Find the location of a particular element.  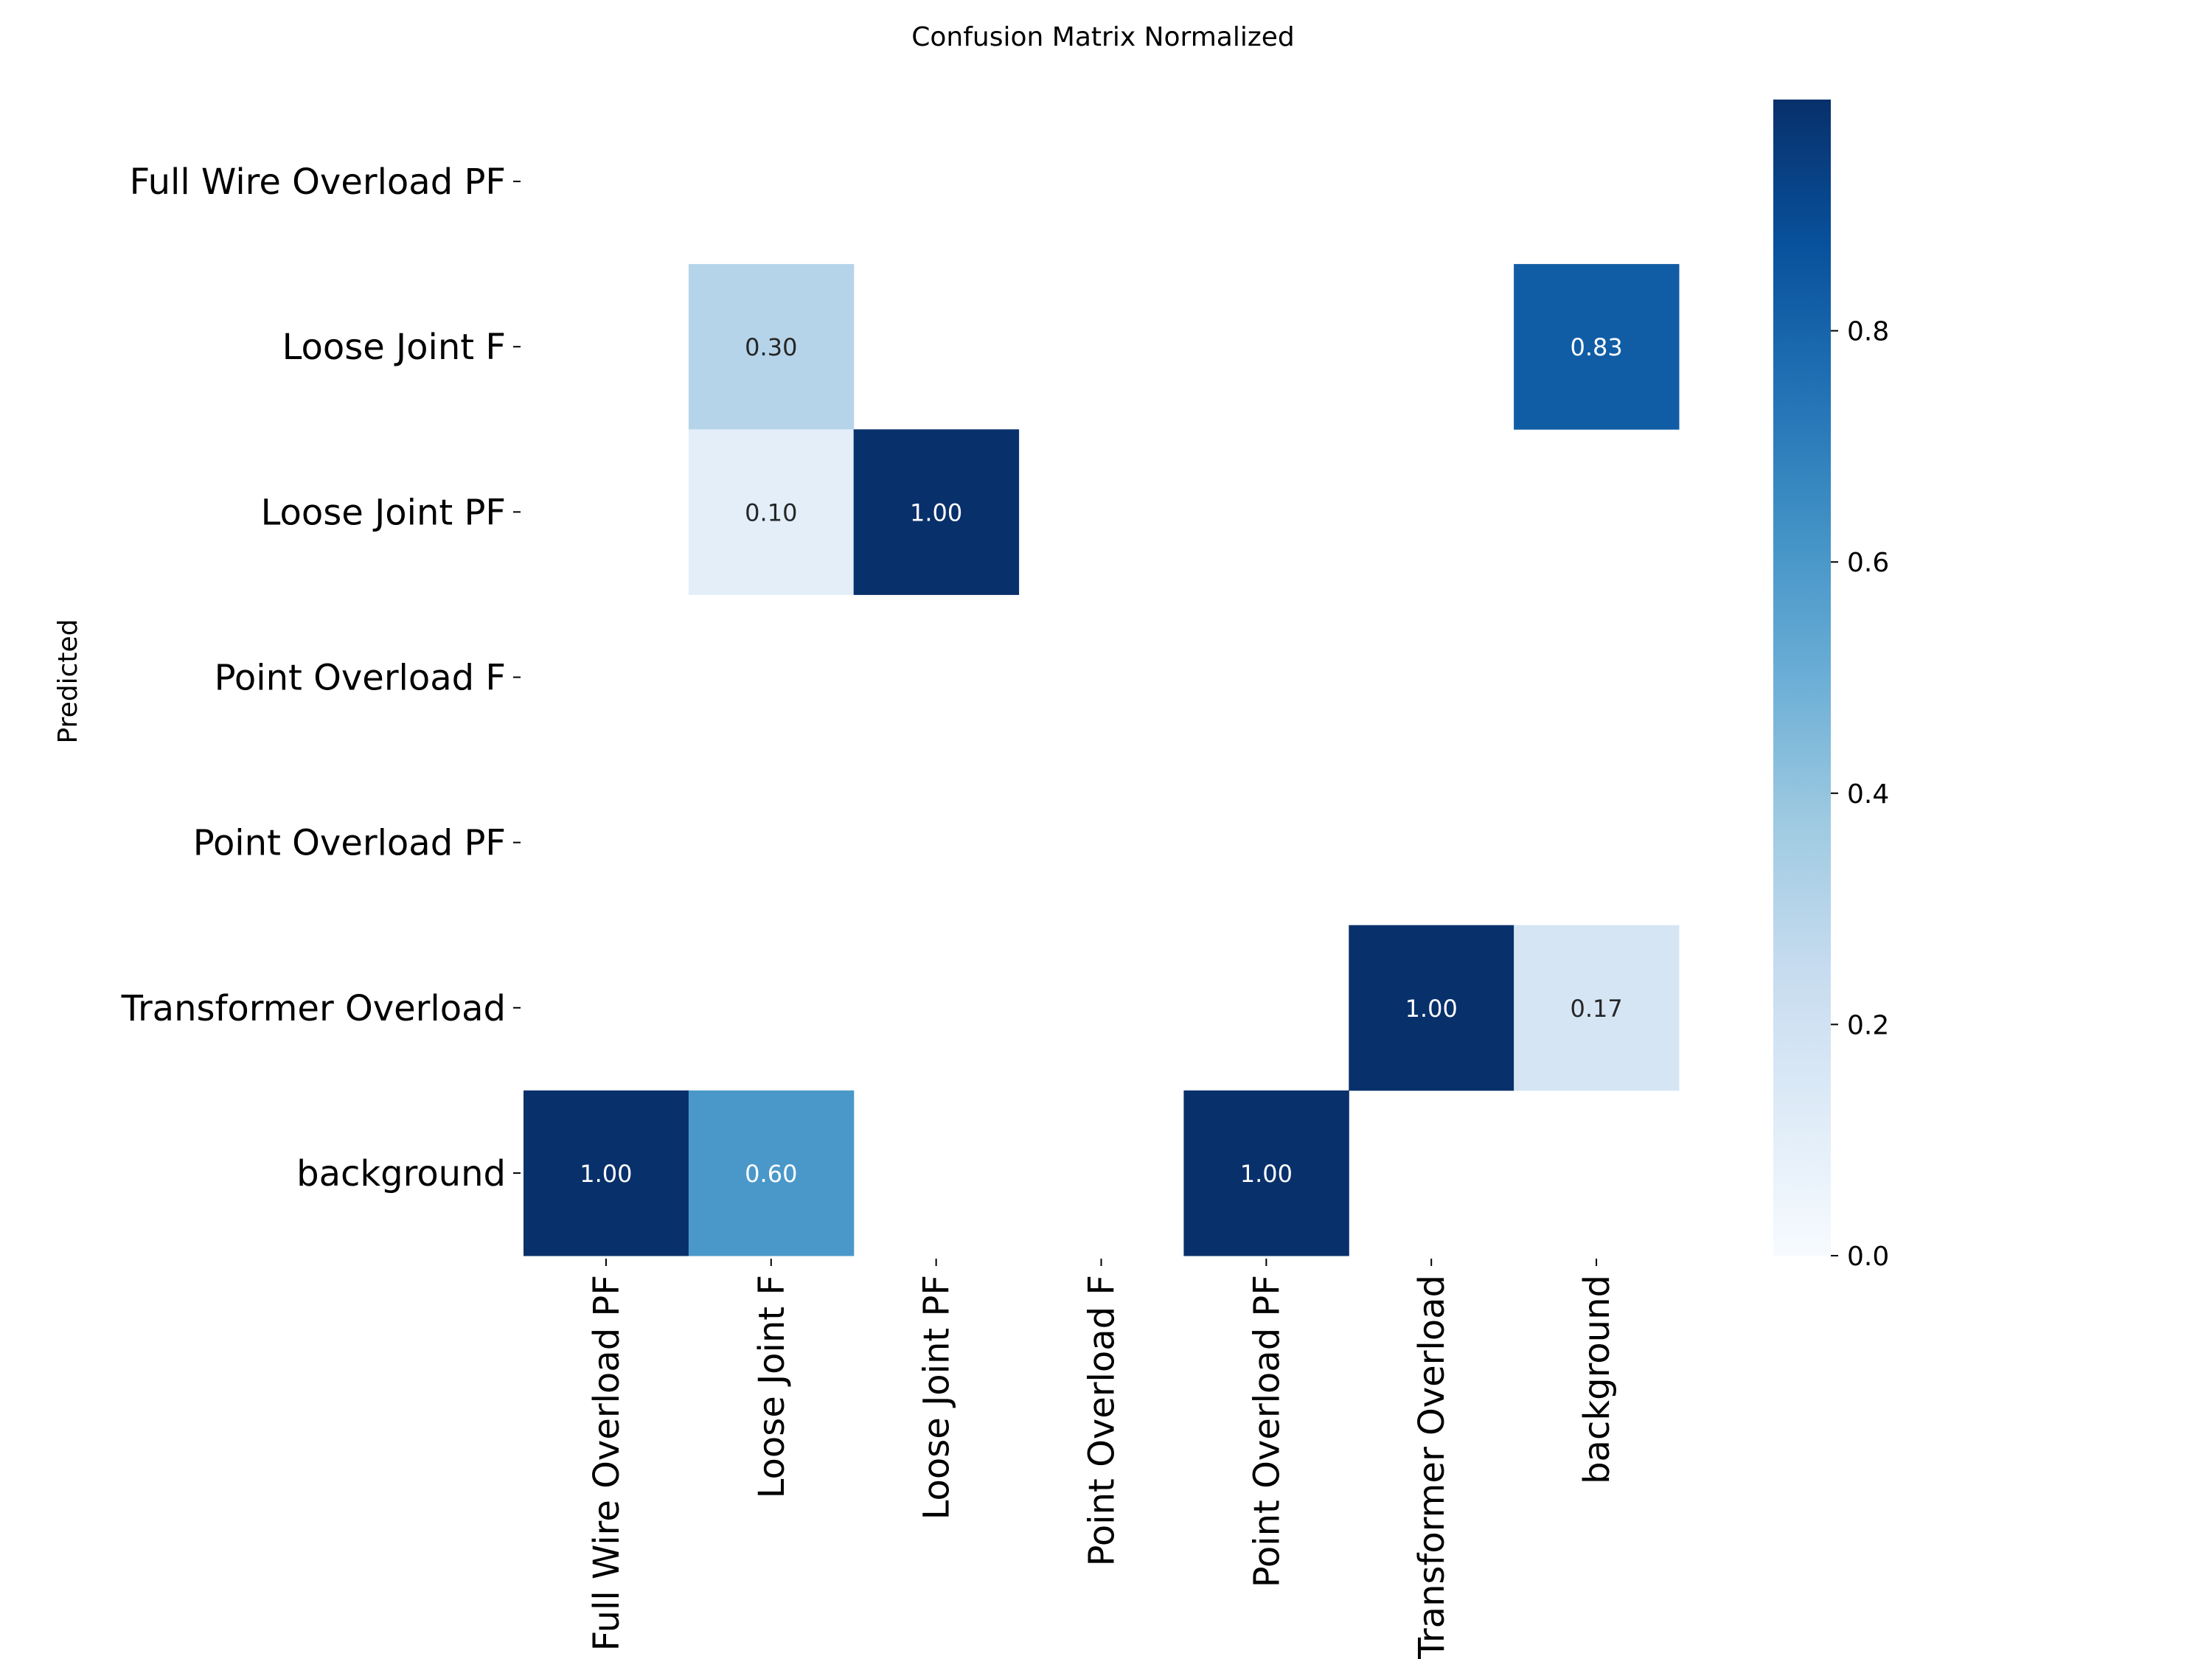

cell-value-label: 0.17 is located at coordinates (1596, 1009).